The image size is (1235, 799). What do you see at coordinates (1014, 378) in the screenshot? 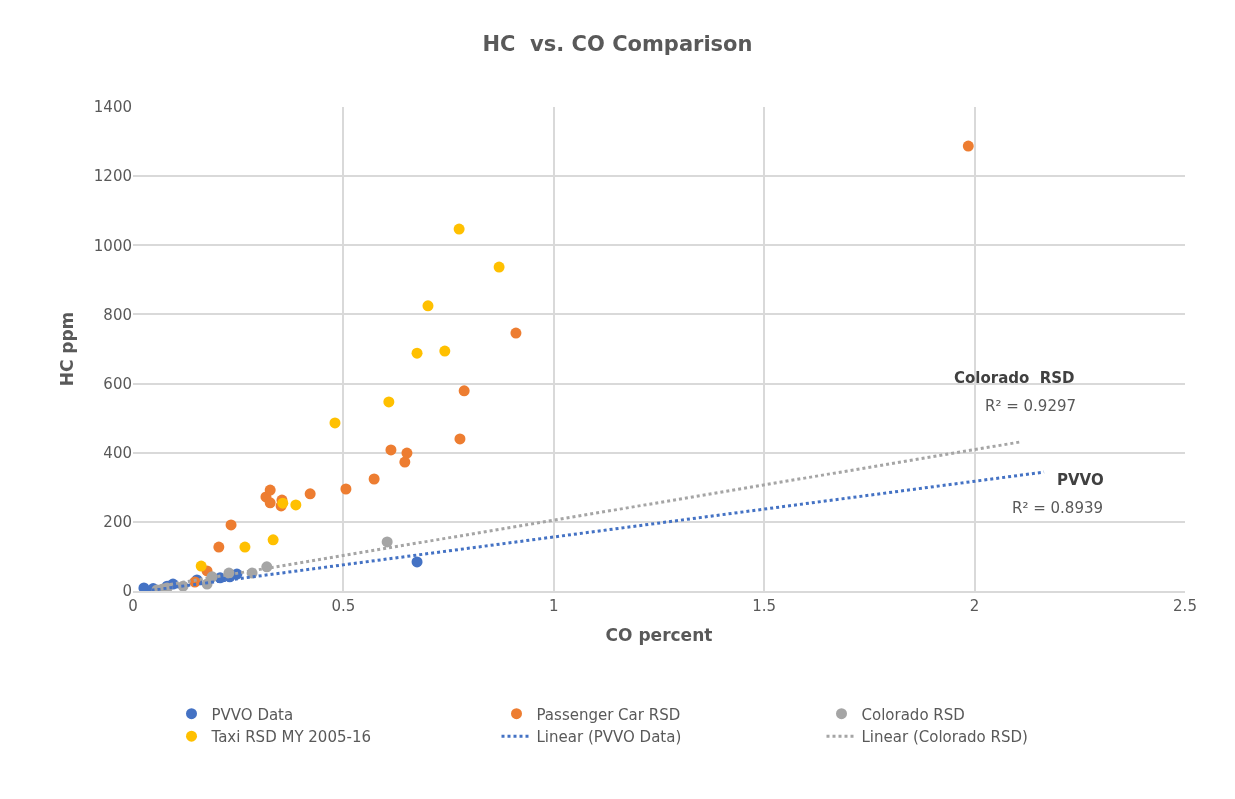
I see `annotation: Colorado RSD` at bounding box center [1014, 378].